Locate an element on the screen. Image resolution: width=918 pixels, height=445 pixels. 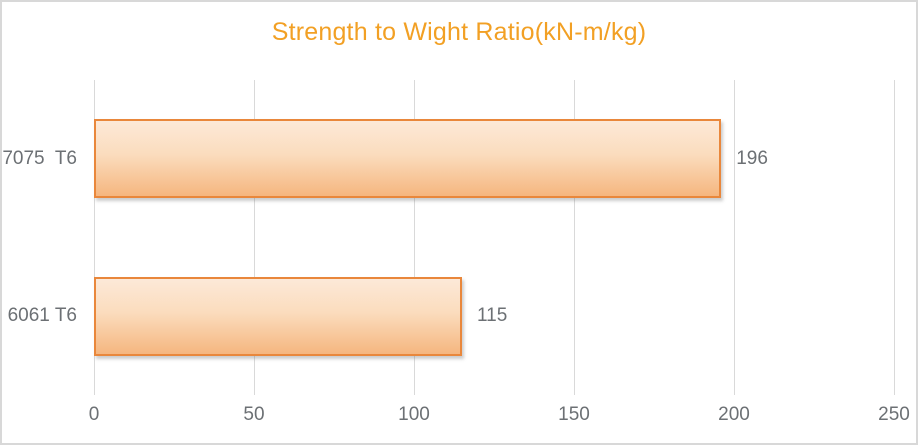
y-axis-category-label: 6061 T6 is located at coordinates (42, 316).